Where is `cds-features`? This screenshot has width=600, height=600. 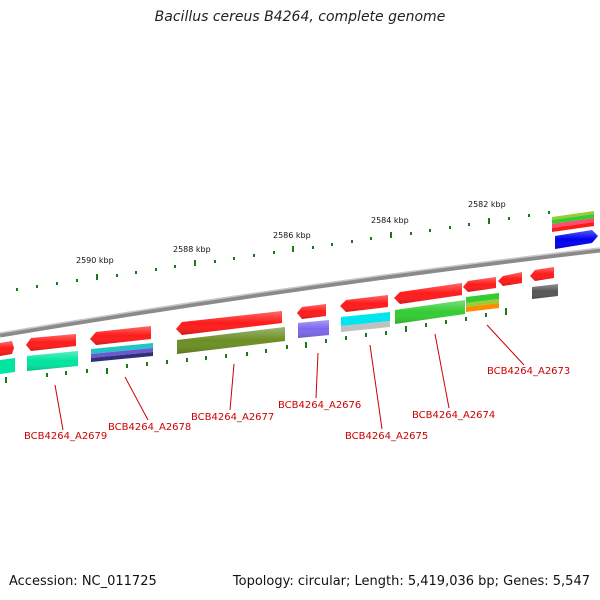
cds-features is located at coordinates (277, 311).